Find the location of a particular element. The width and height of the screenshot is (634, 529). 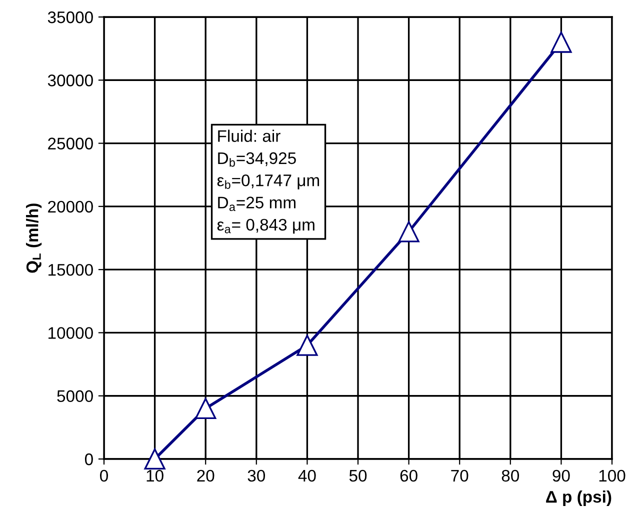

x-tick-label: 0 is located at coordinates (104, 476).